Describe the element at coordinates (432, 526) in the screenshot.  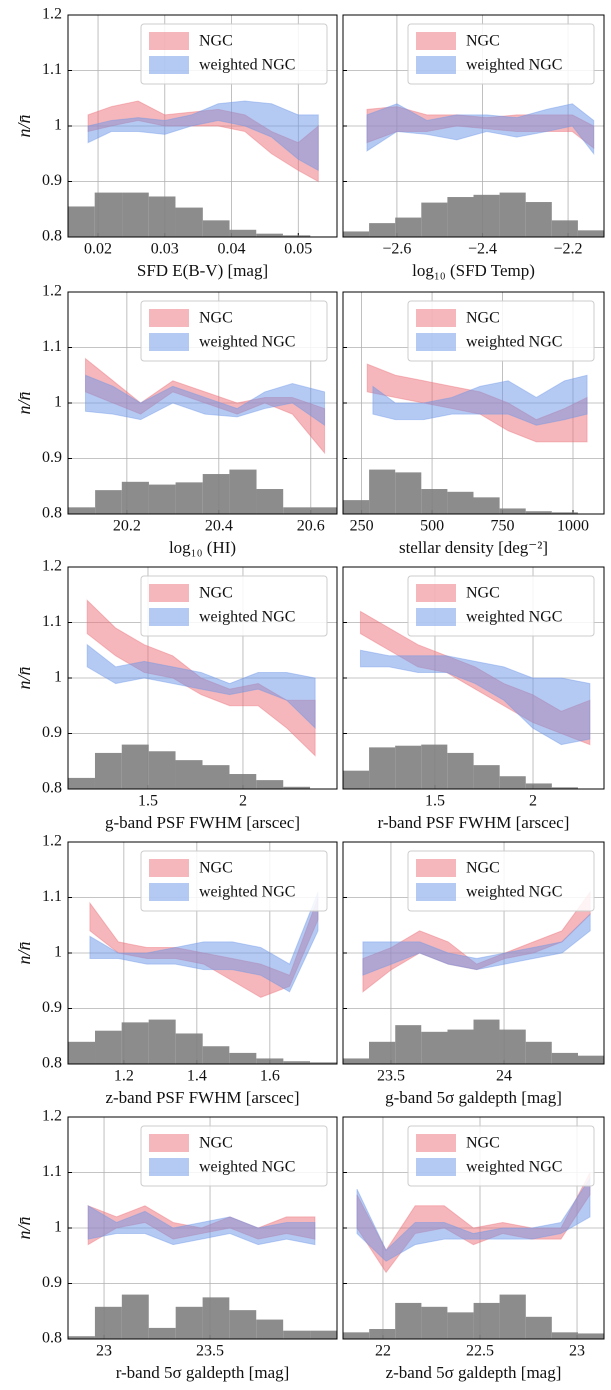
I see `x-tick-label: 500` at that location.